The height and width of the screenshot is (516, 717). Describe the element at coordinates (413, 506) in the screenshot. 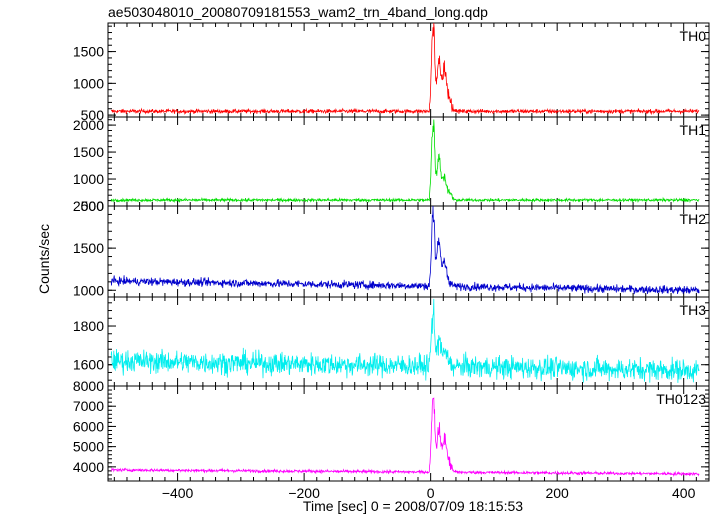

I see `x-axis-label: Time [sec] 0 = 2008/07/09 18:15:53` at that location.